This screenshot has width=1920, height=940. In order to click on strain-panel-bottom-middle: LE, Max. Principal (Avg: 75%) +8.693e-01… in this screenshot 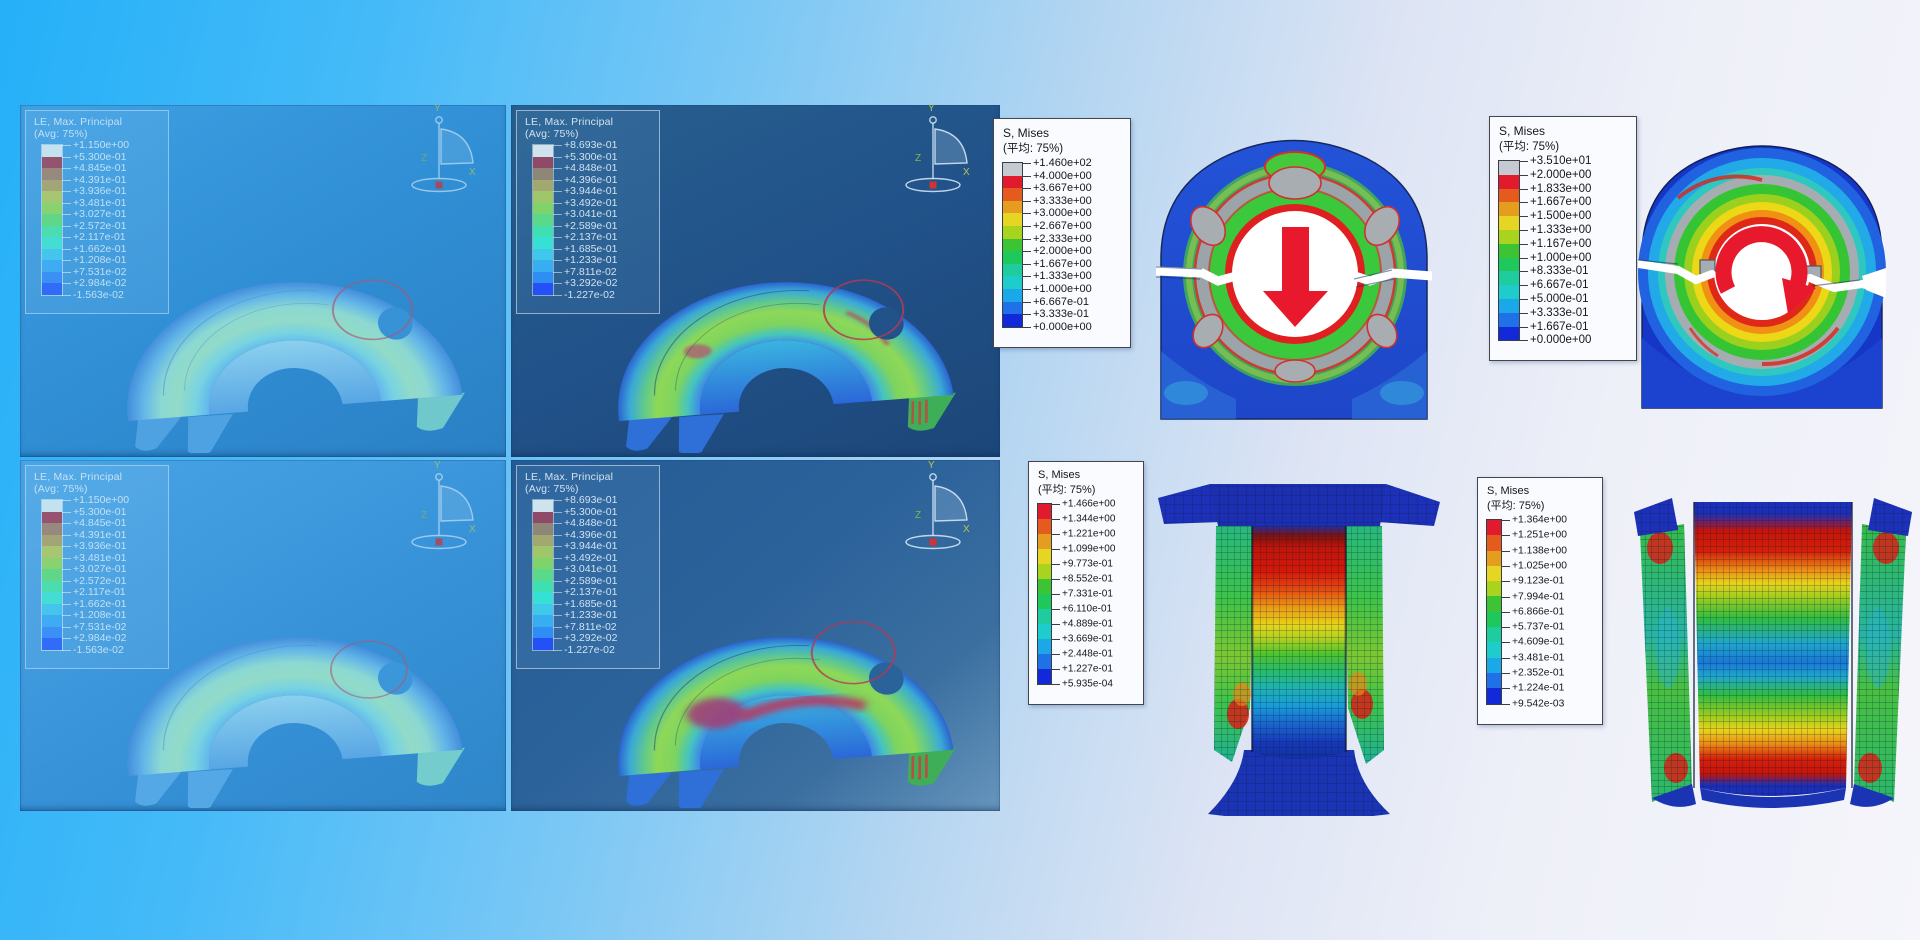, I will do `click(755, 635)`.